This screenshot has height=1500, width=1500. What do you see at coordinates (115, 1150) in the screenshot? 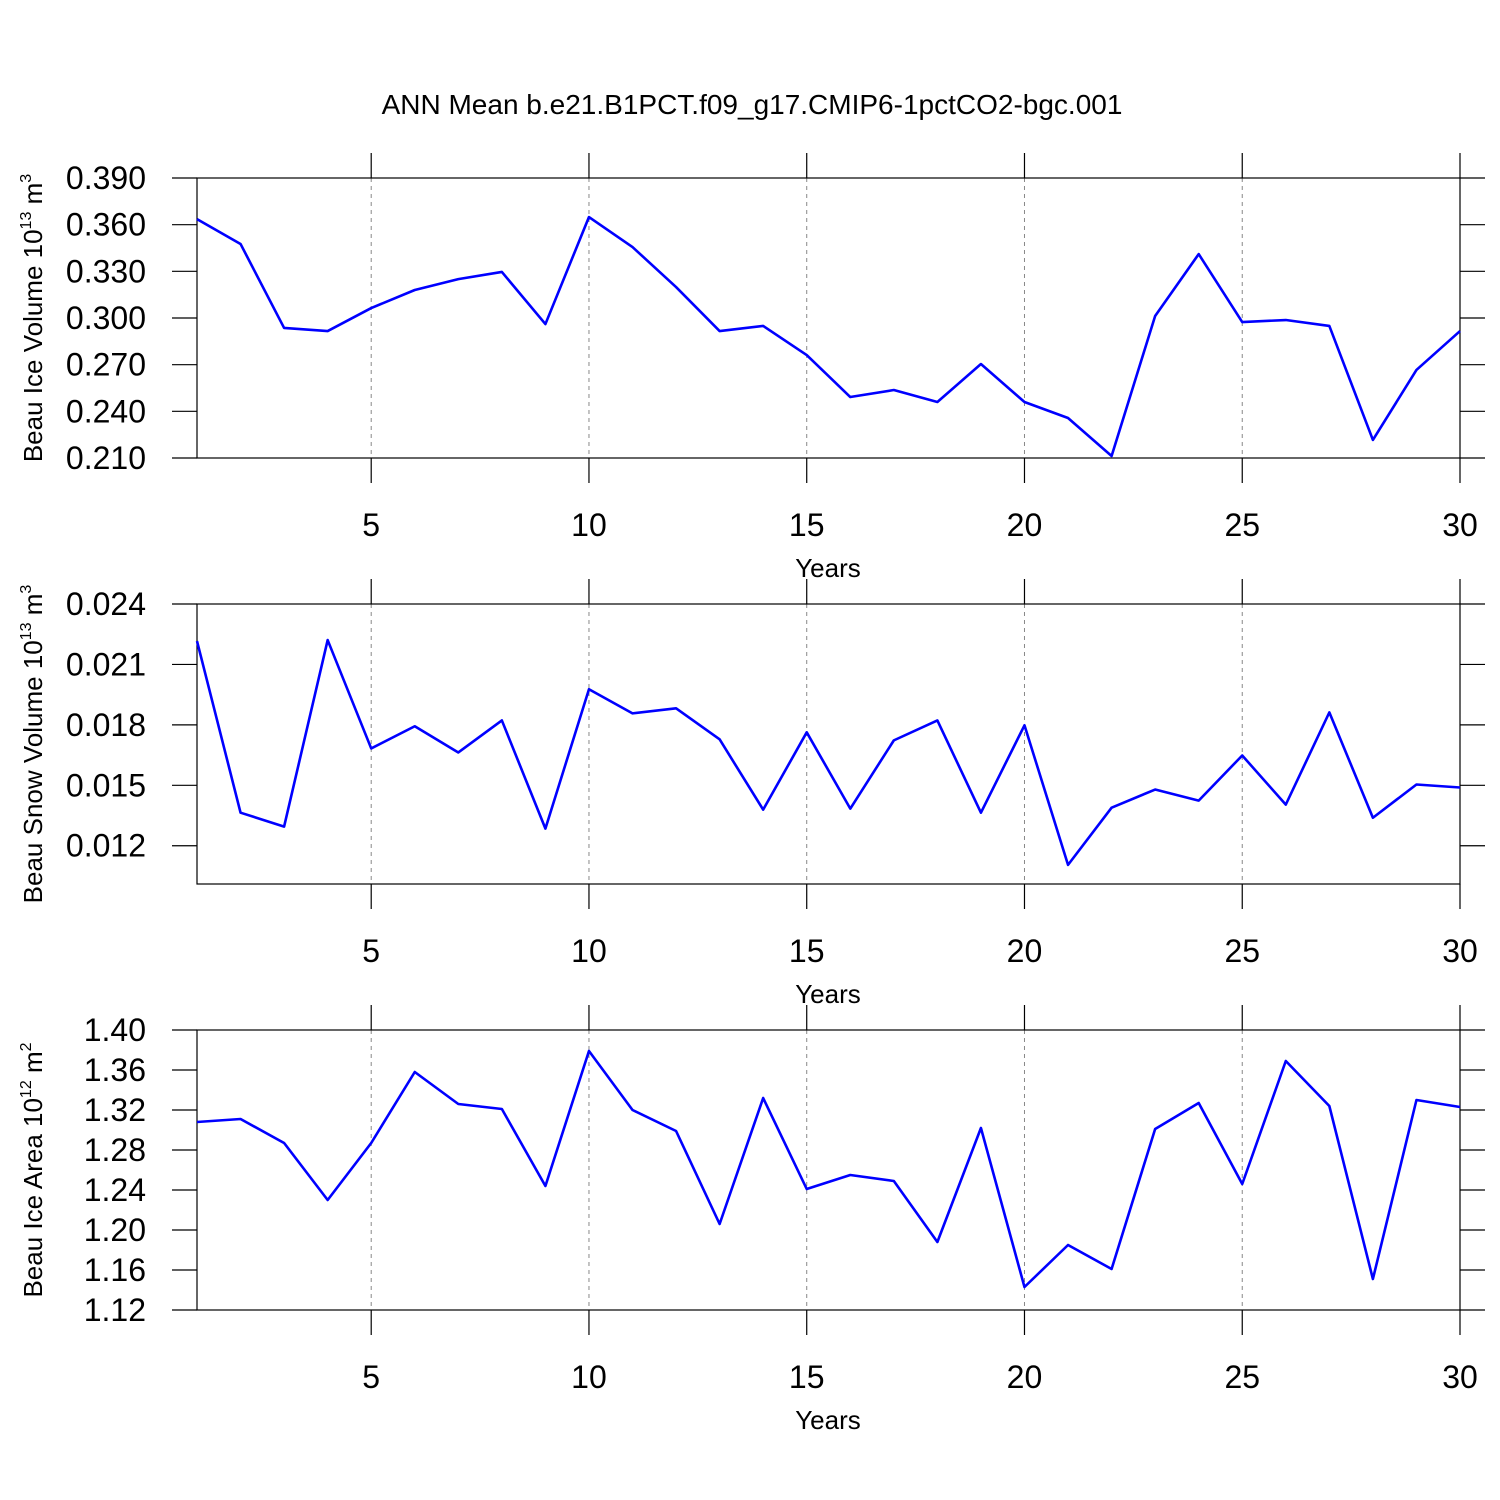
I see `y-tick-label: 1.28` at bounding box center [115, 1150].